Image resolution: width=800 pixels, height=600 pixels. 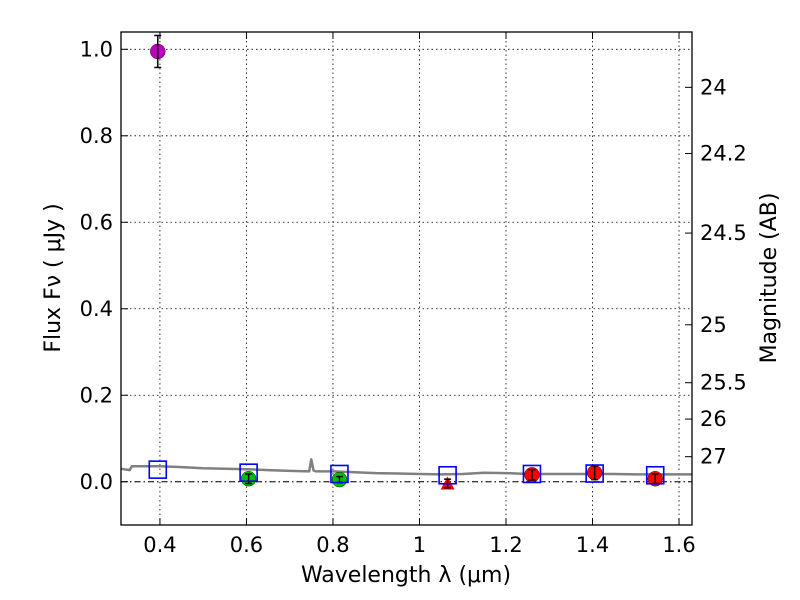 I want to click on y-tick-label: 0.6, so click(x=96, y=222).